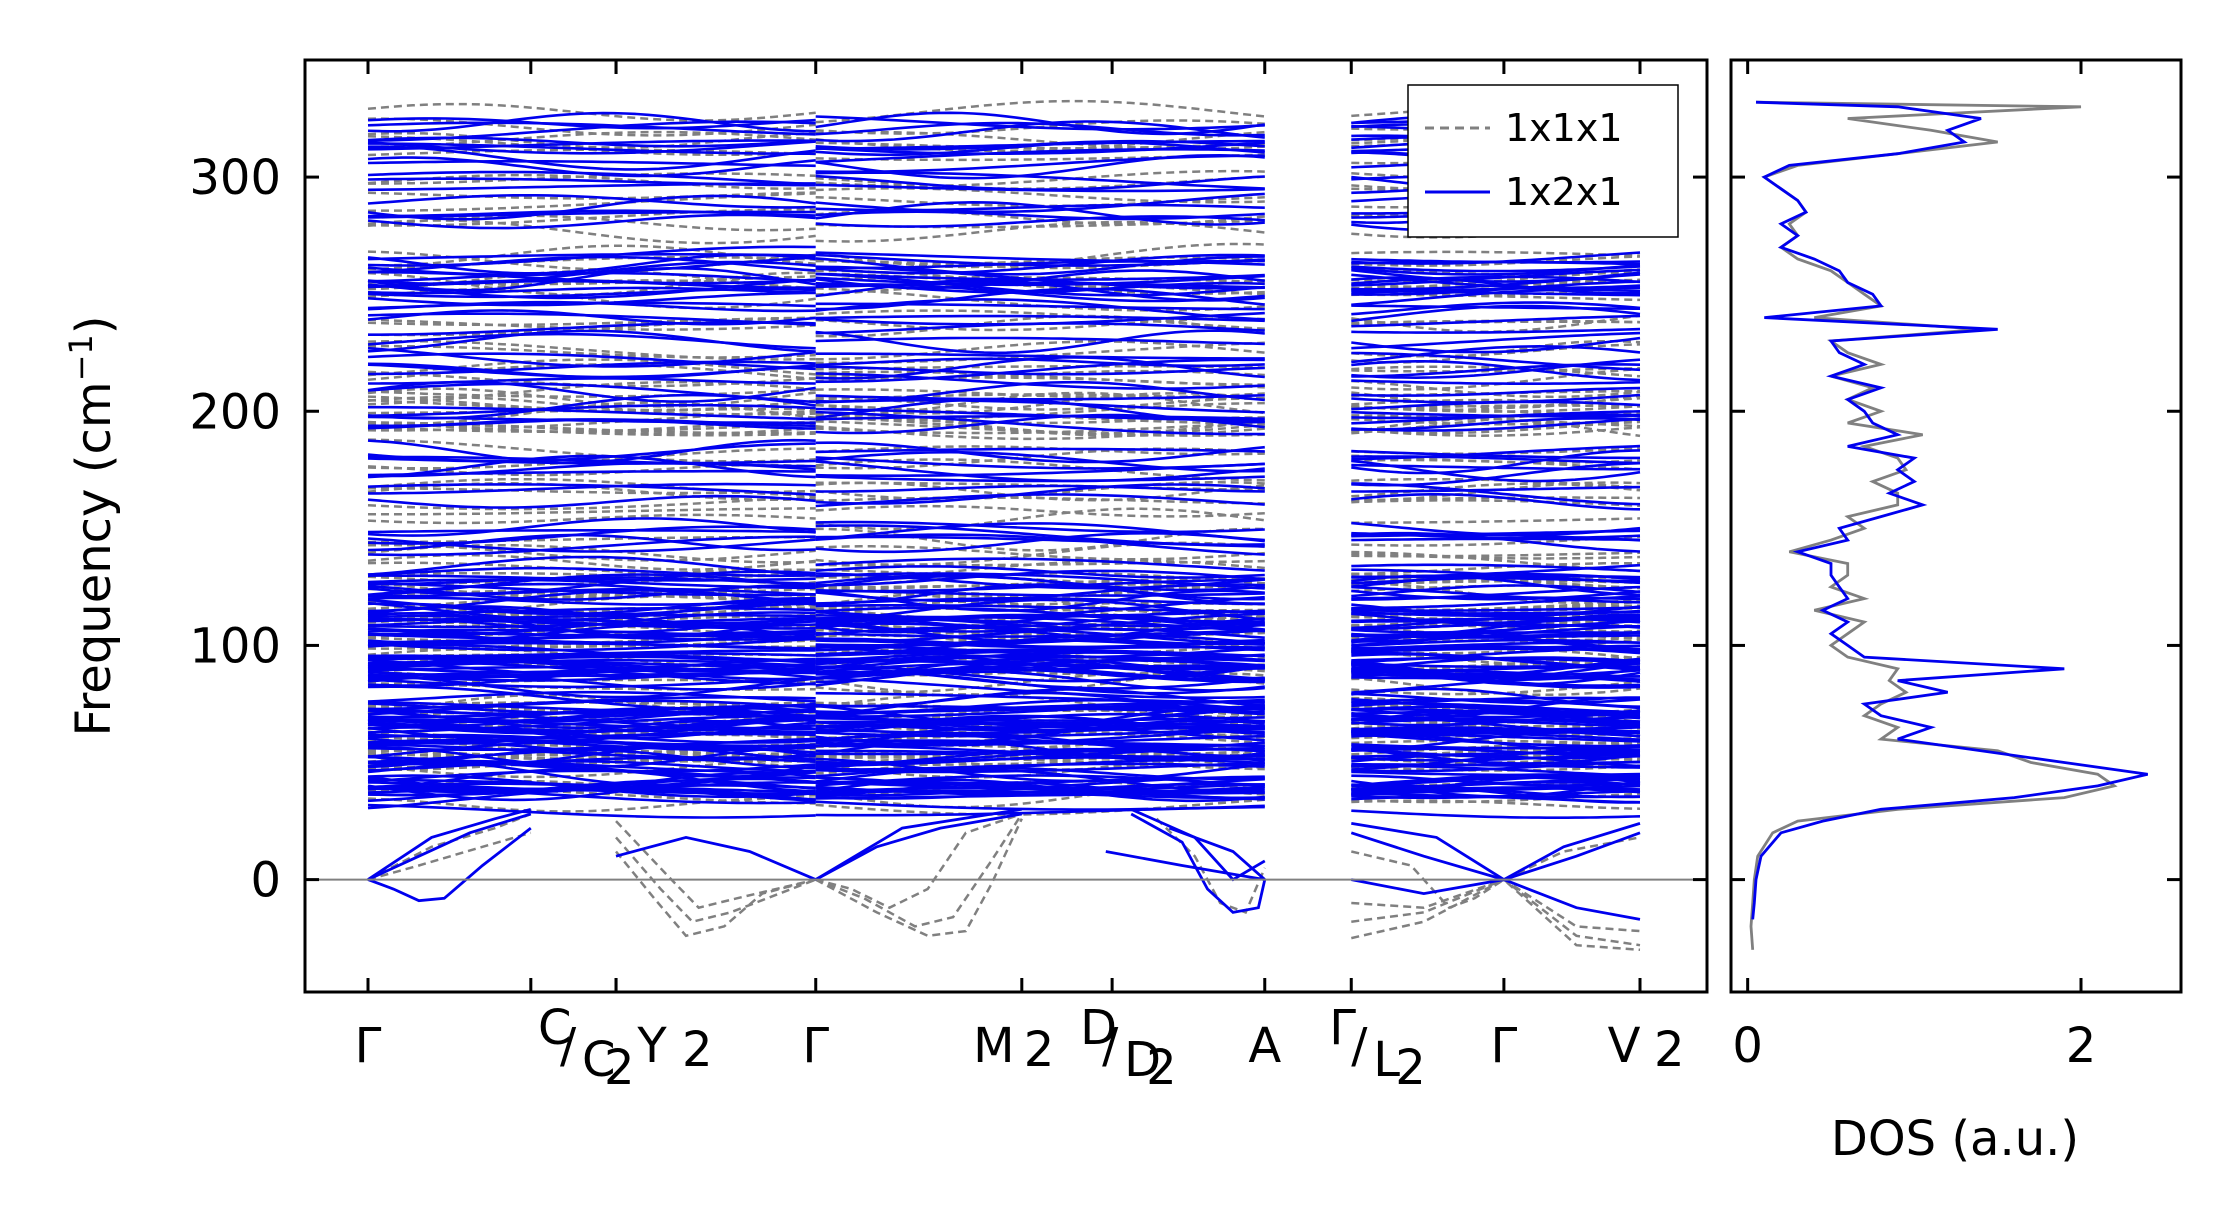 This screenshot has height=1220, width=2222. I want to click on soft-mode-1x2x1, so click(919, 846).